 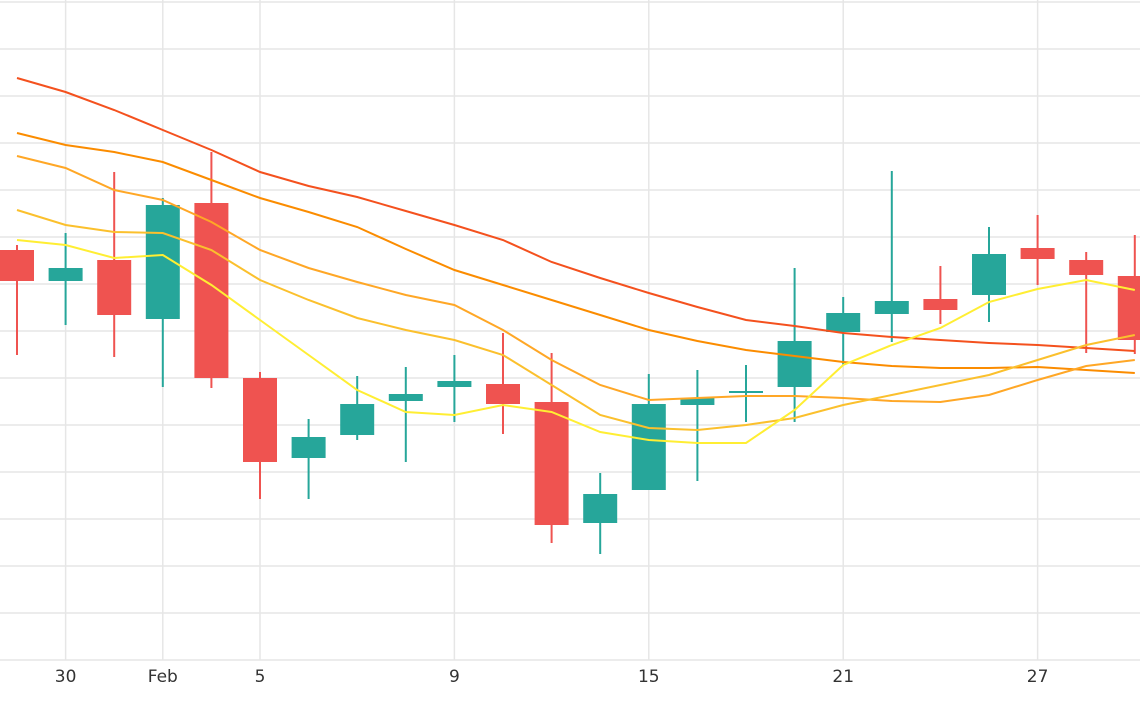 I want to click on x-tick-label: 9, so click(x=454, y=677).